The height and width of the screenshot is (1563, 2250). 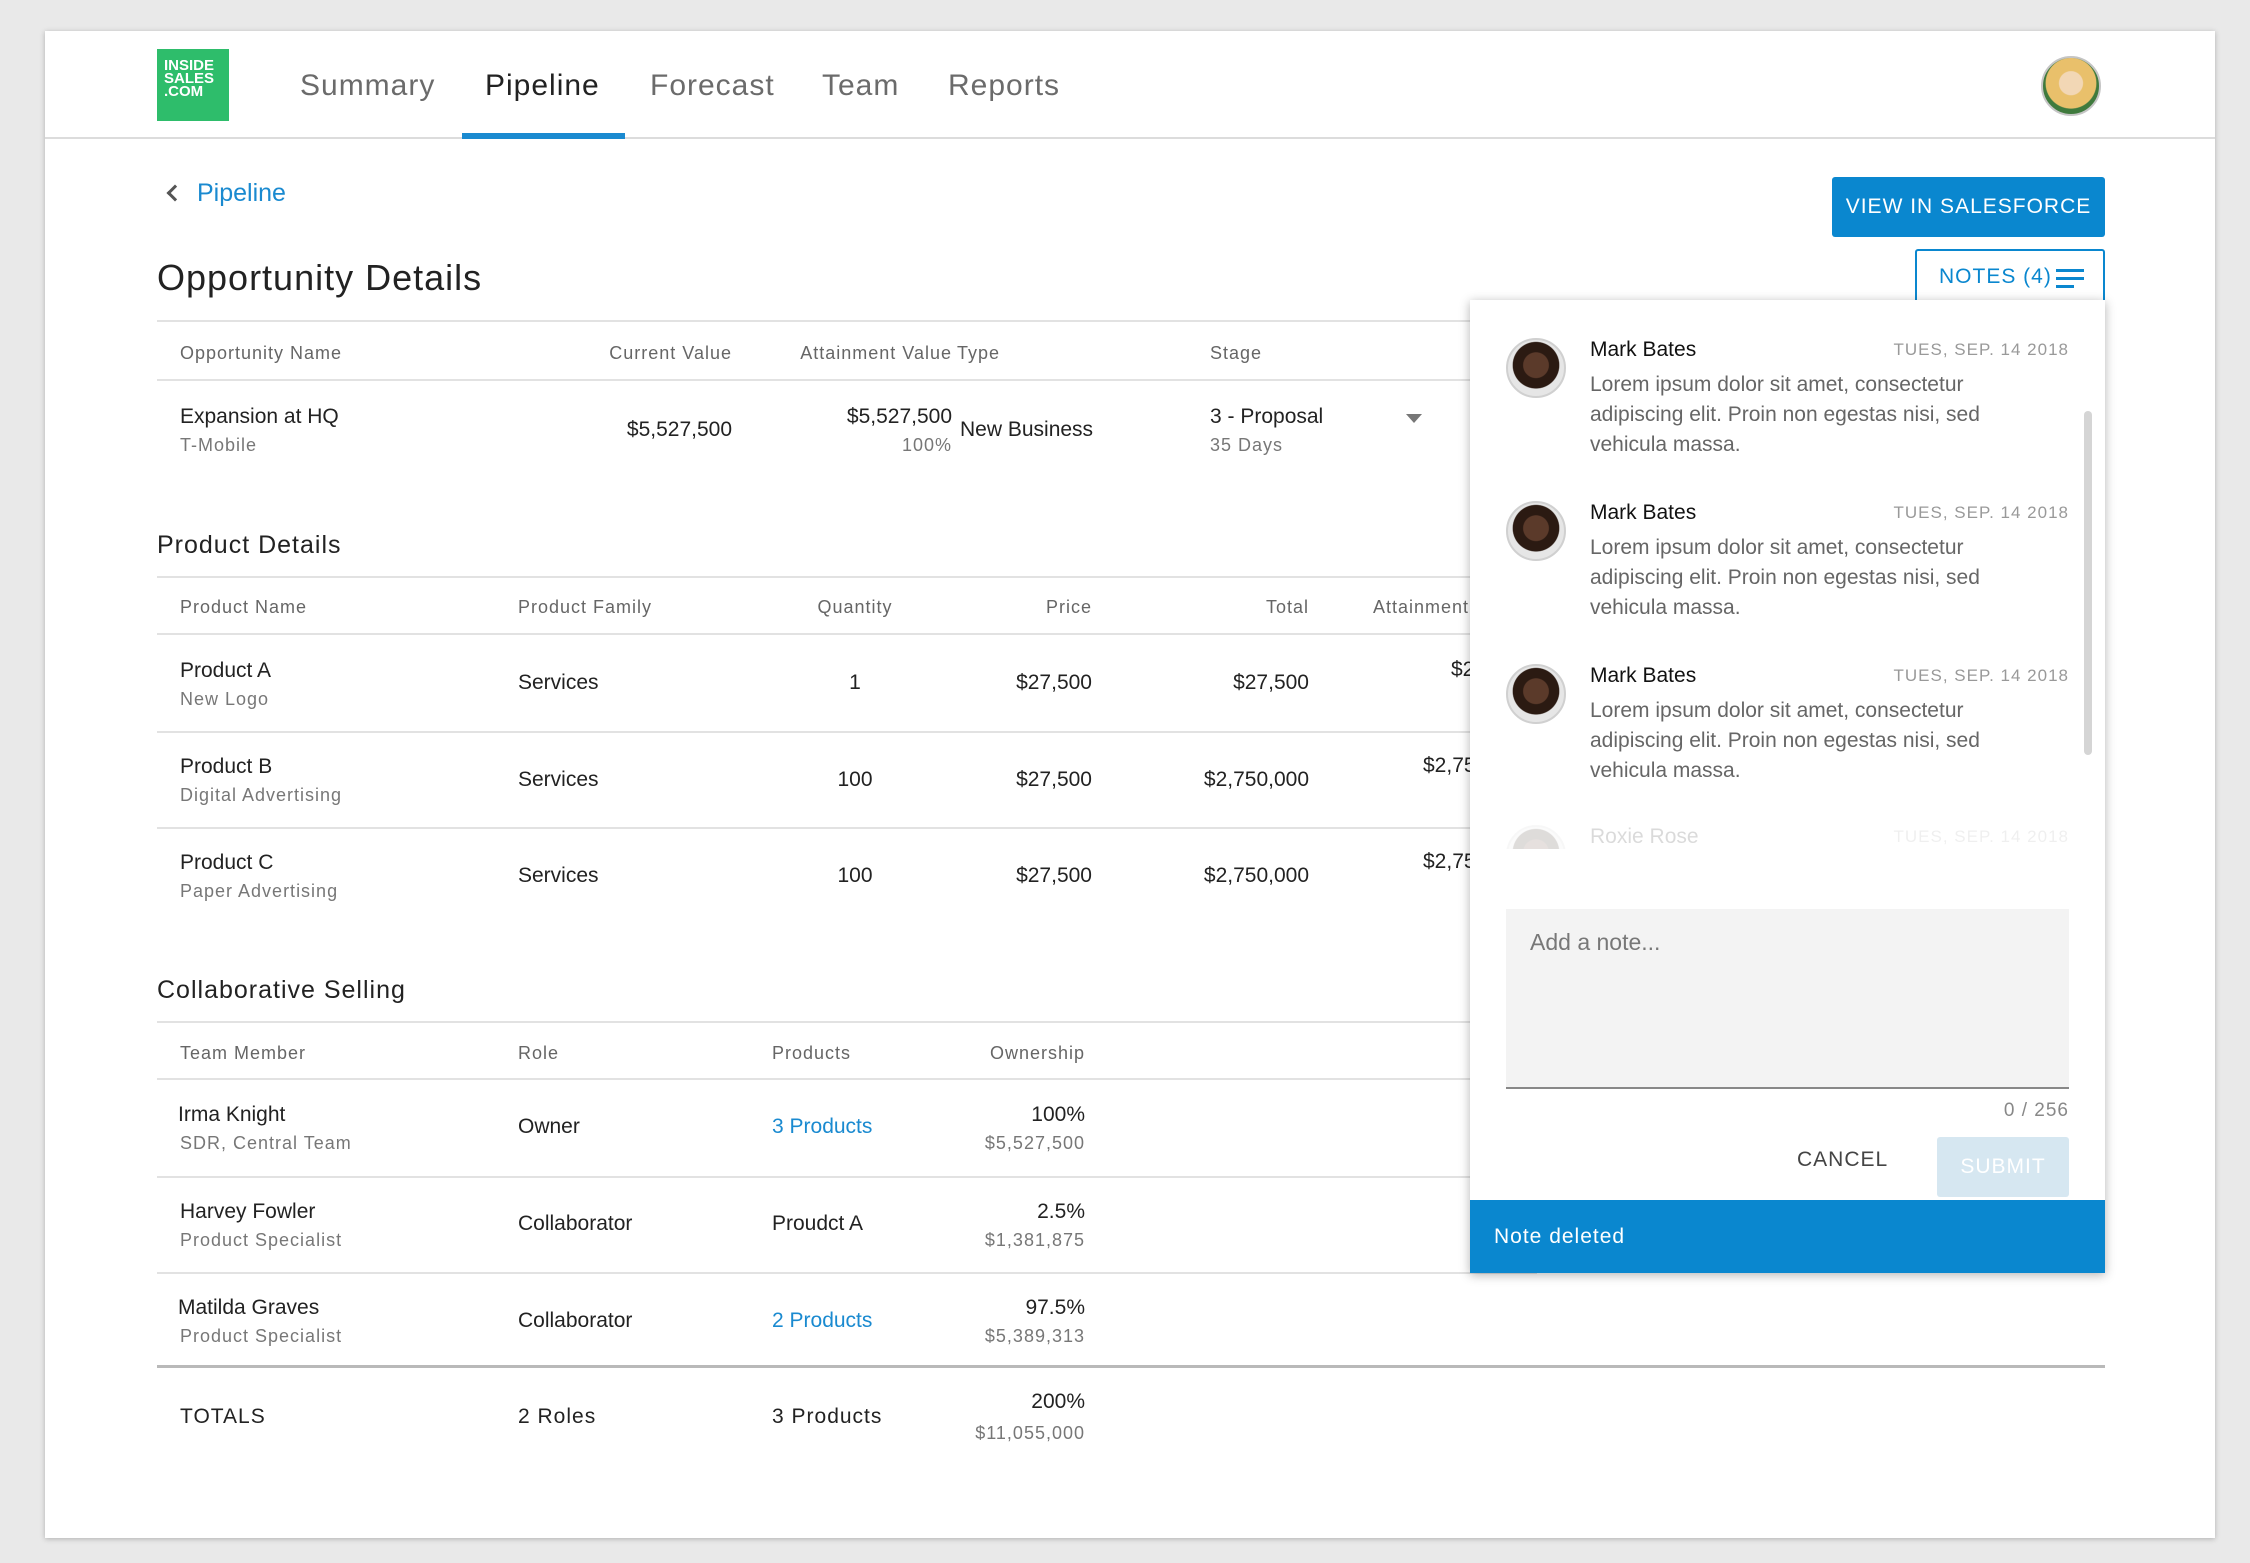 I want to click on totals-products: 3 Products, so click(x=827, y=1416).